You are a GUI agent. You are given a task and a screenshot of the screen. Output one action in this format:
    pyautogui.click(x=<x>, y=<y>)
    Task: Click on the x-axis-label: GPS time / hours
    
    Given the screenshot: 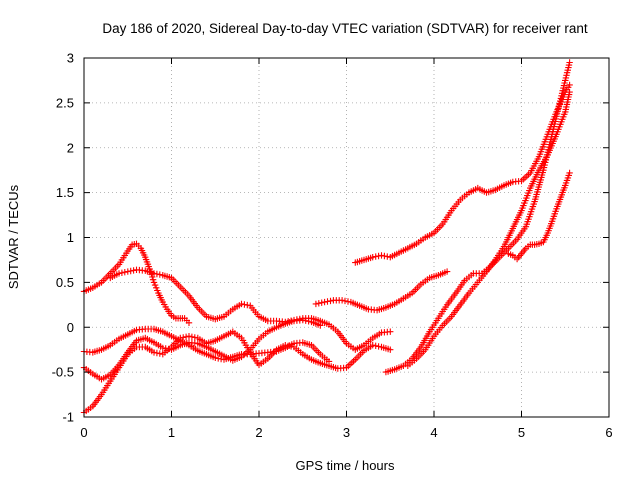 What is the action you would take?
    pyautogui.click(x=345, y=465)
    